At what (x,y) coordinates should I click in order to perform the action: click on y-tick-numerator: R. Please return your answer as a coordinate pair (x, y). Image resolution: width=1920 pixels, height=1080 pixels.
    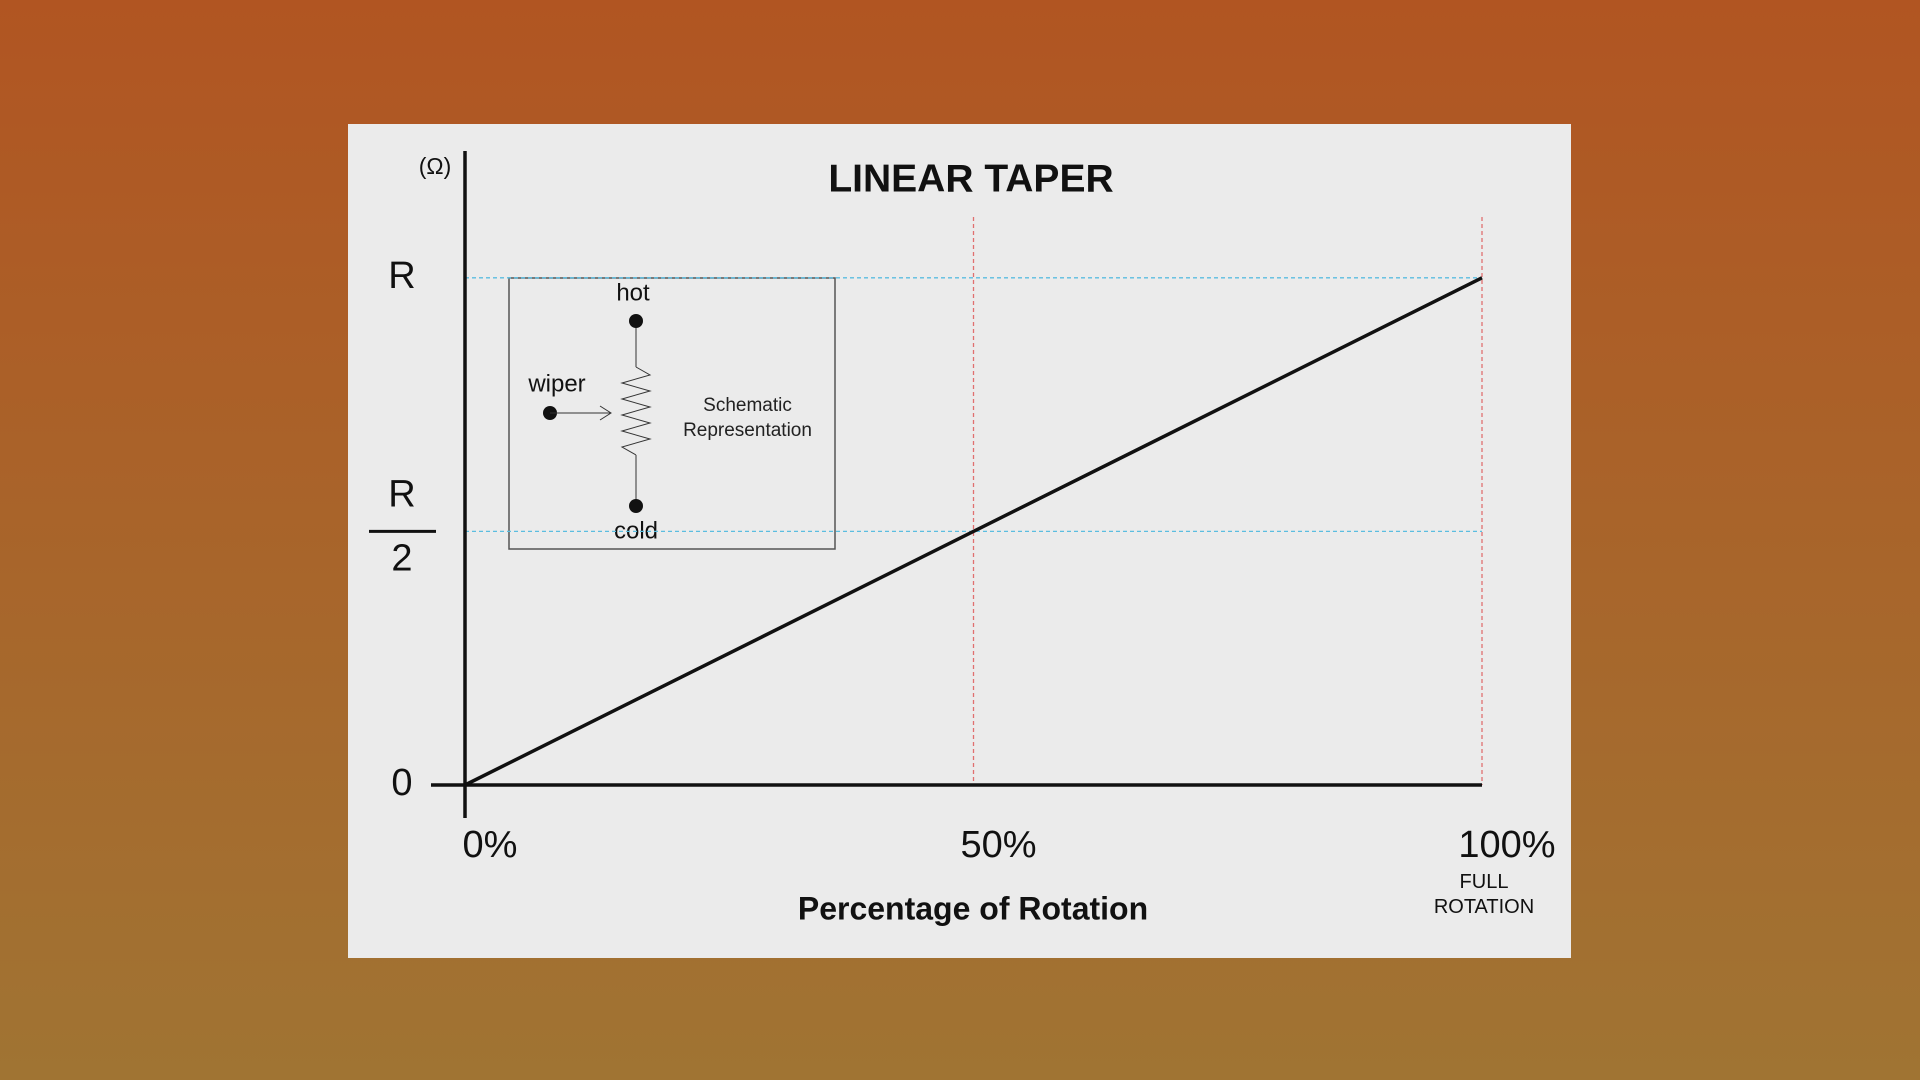
    Looking at the image, I should click on (401, 494).